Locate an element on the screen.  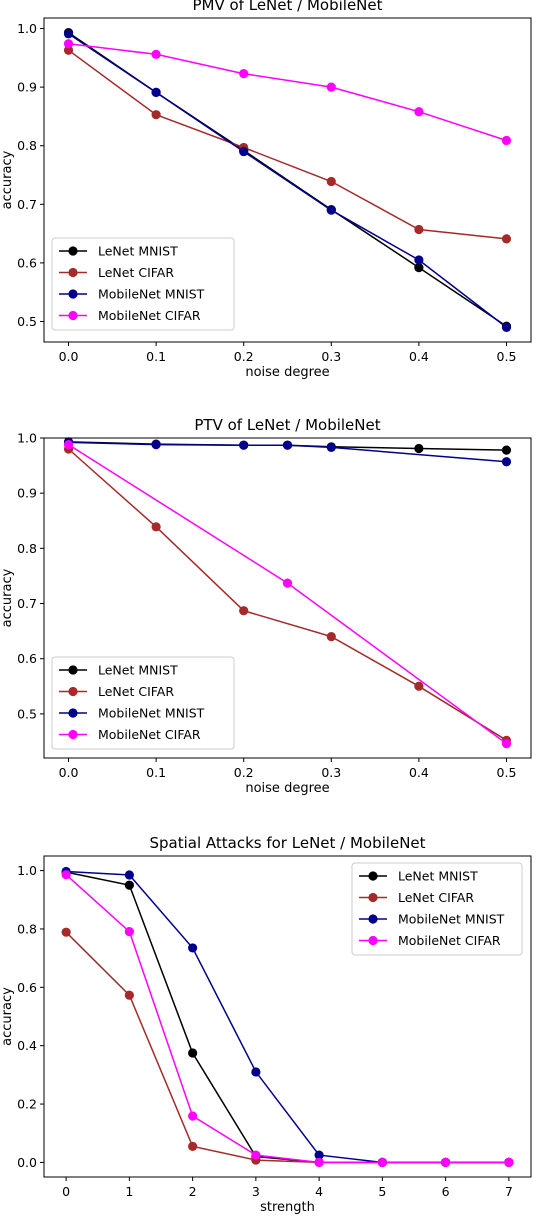
legend-box is located at coordinates (437, 909).